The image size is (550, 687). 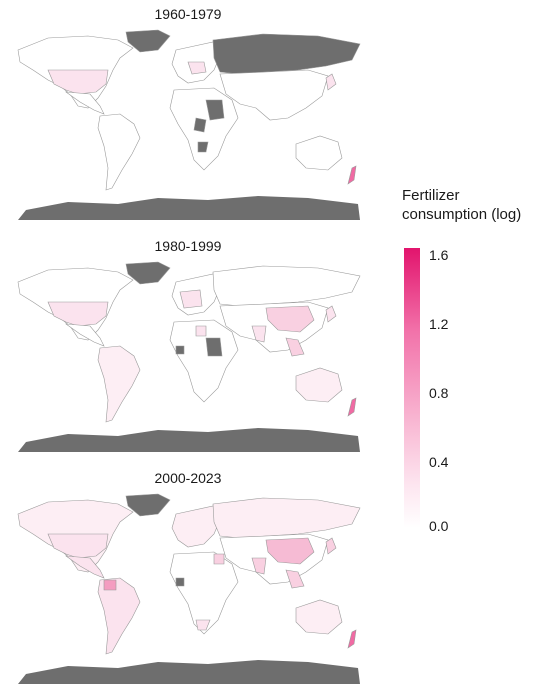 I want to click on western-europe, so click(x=191, y=299).